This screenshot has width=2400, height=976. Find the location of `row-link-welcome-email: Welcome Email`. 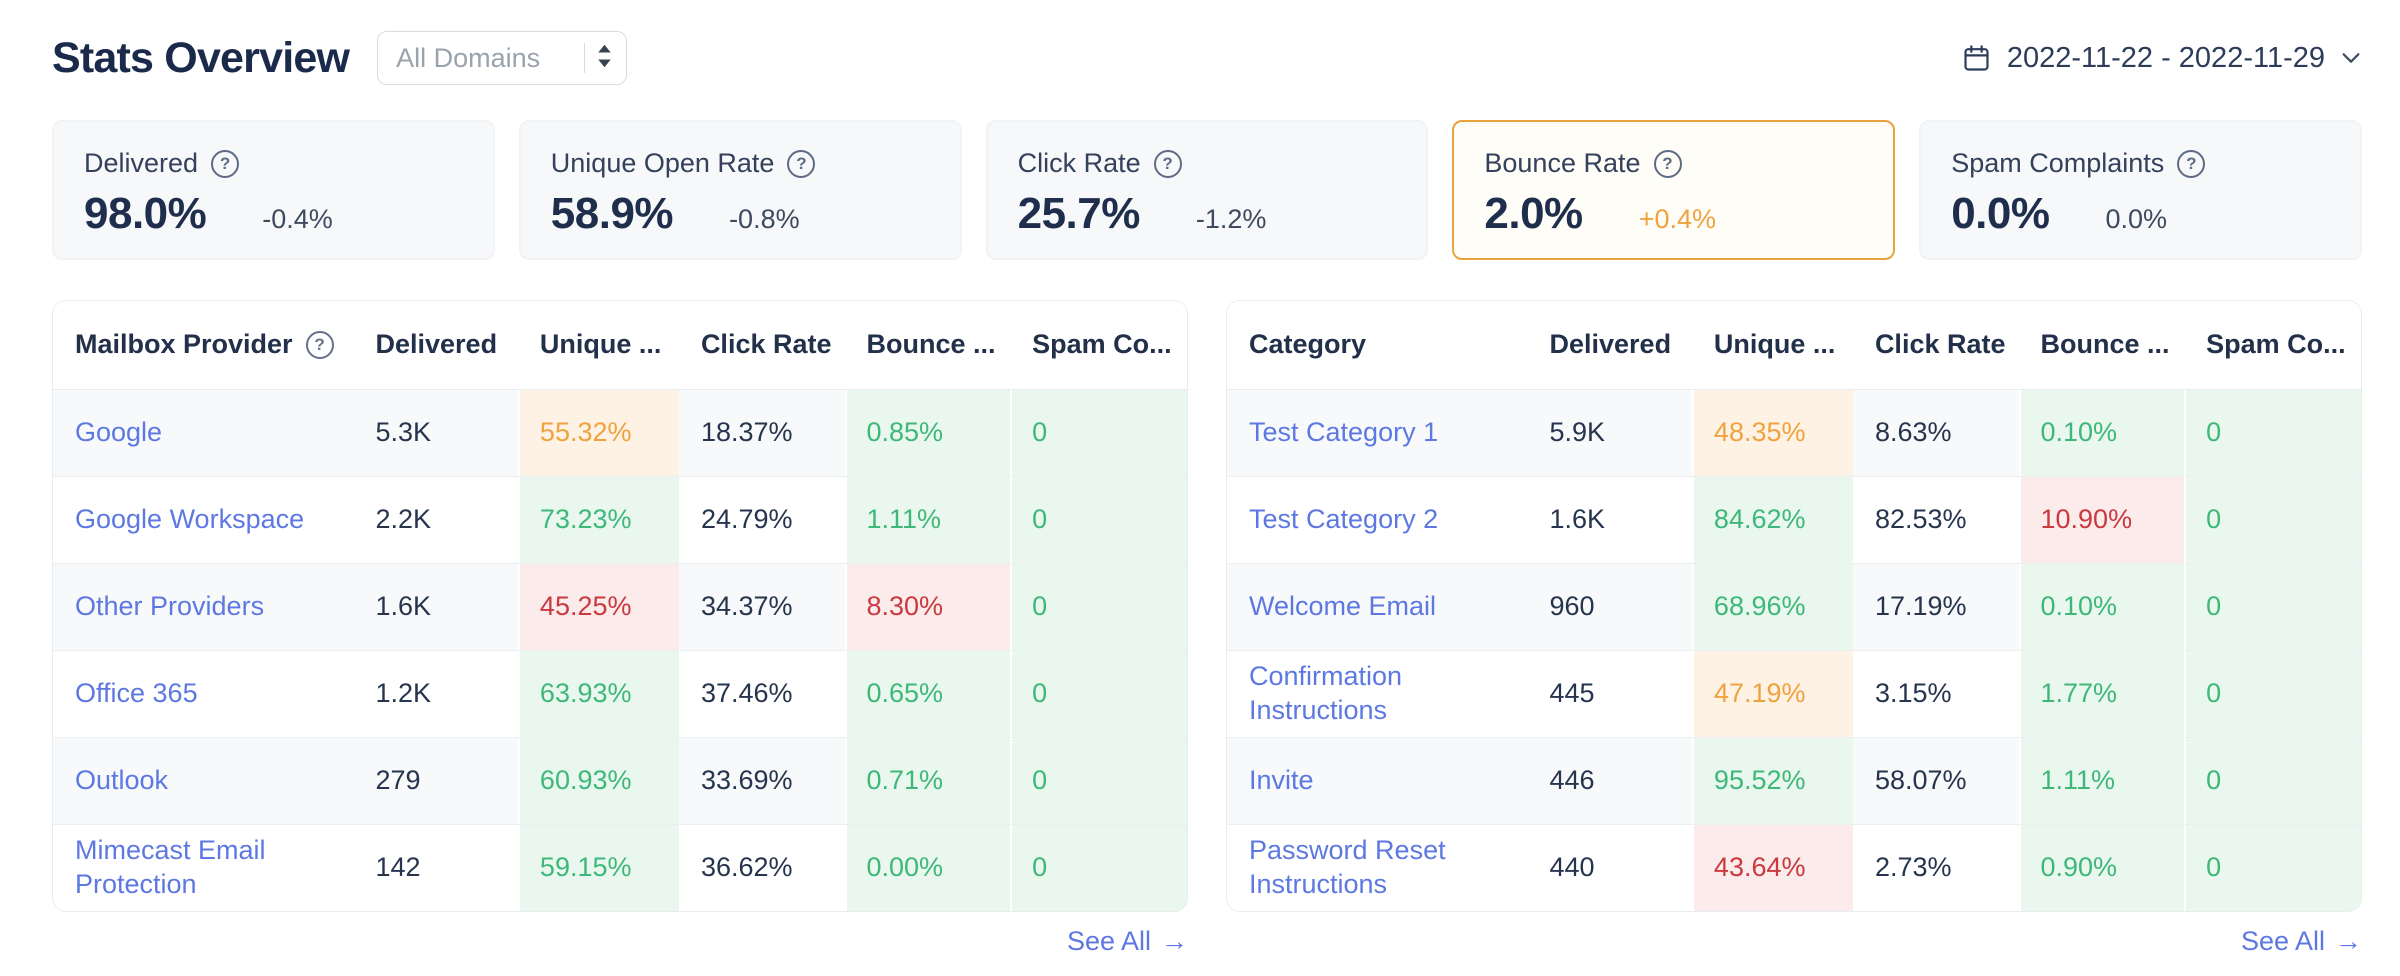

row-link-welcome-email: Welcome Email is located at coordinates (1343, 605).